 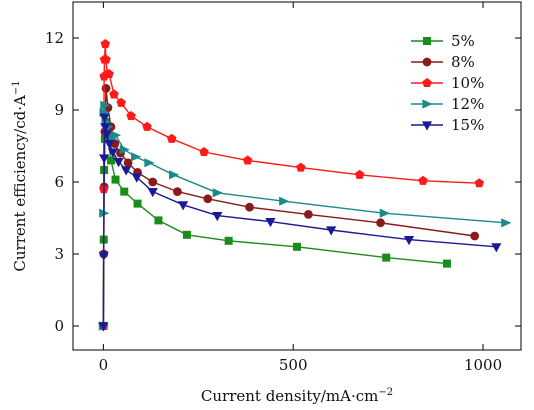 I want to click on legend-label: 12%, so click(x=467, y=104).